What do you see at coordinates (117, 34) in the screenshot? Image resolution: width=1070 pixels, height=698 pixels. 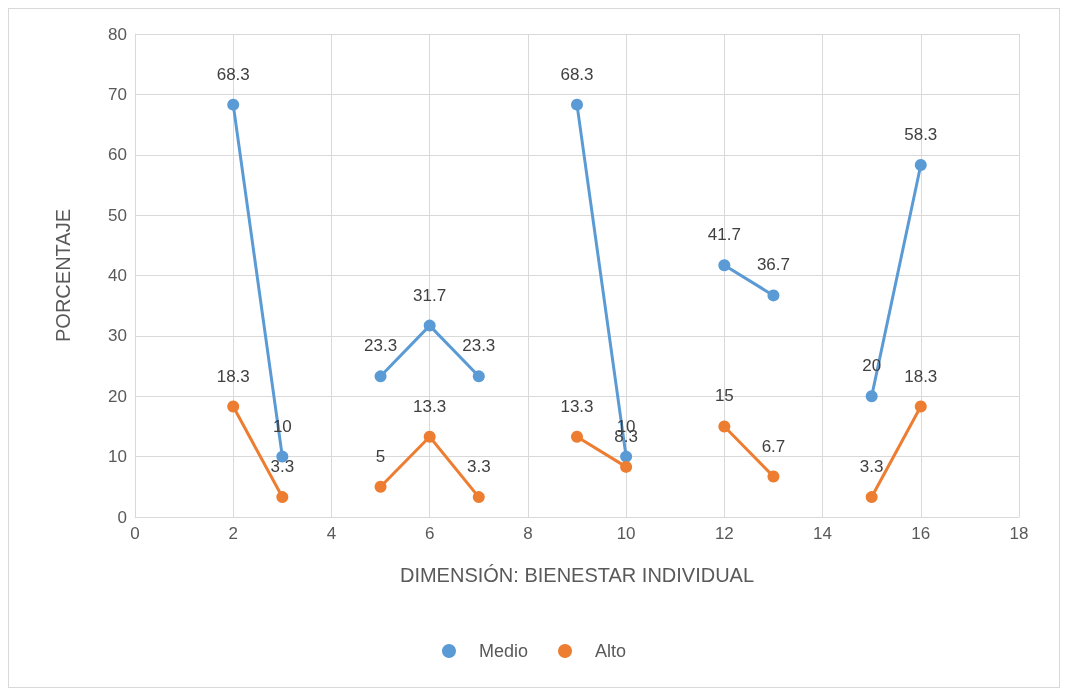 I see `y-tick-label: 80` at bounding box center [117, 34].